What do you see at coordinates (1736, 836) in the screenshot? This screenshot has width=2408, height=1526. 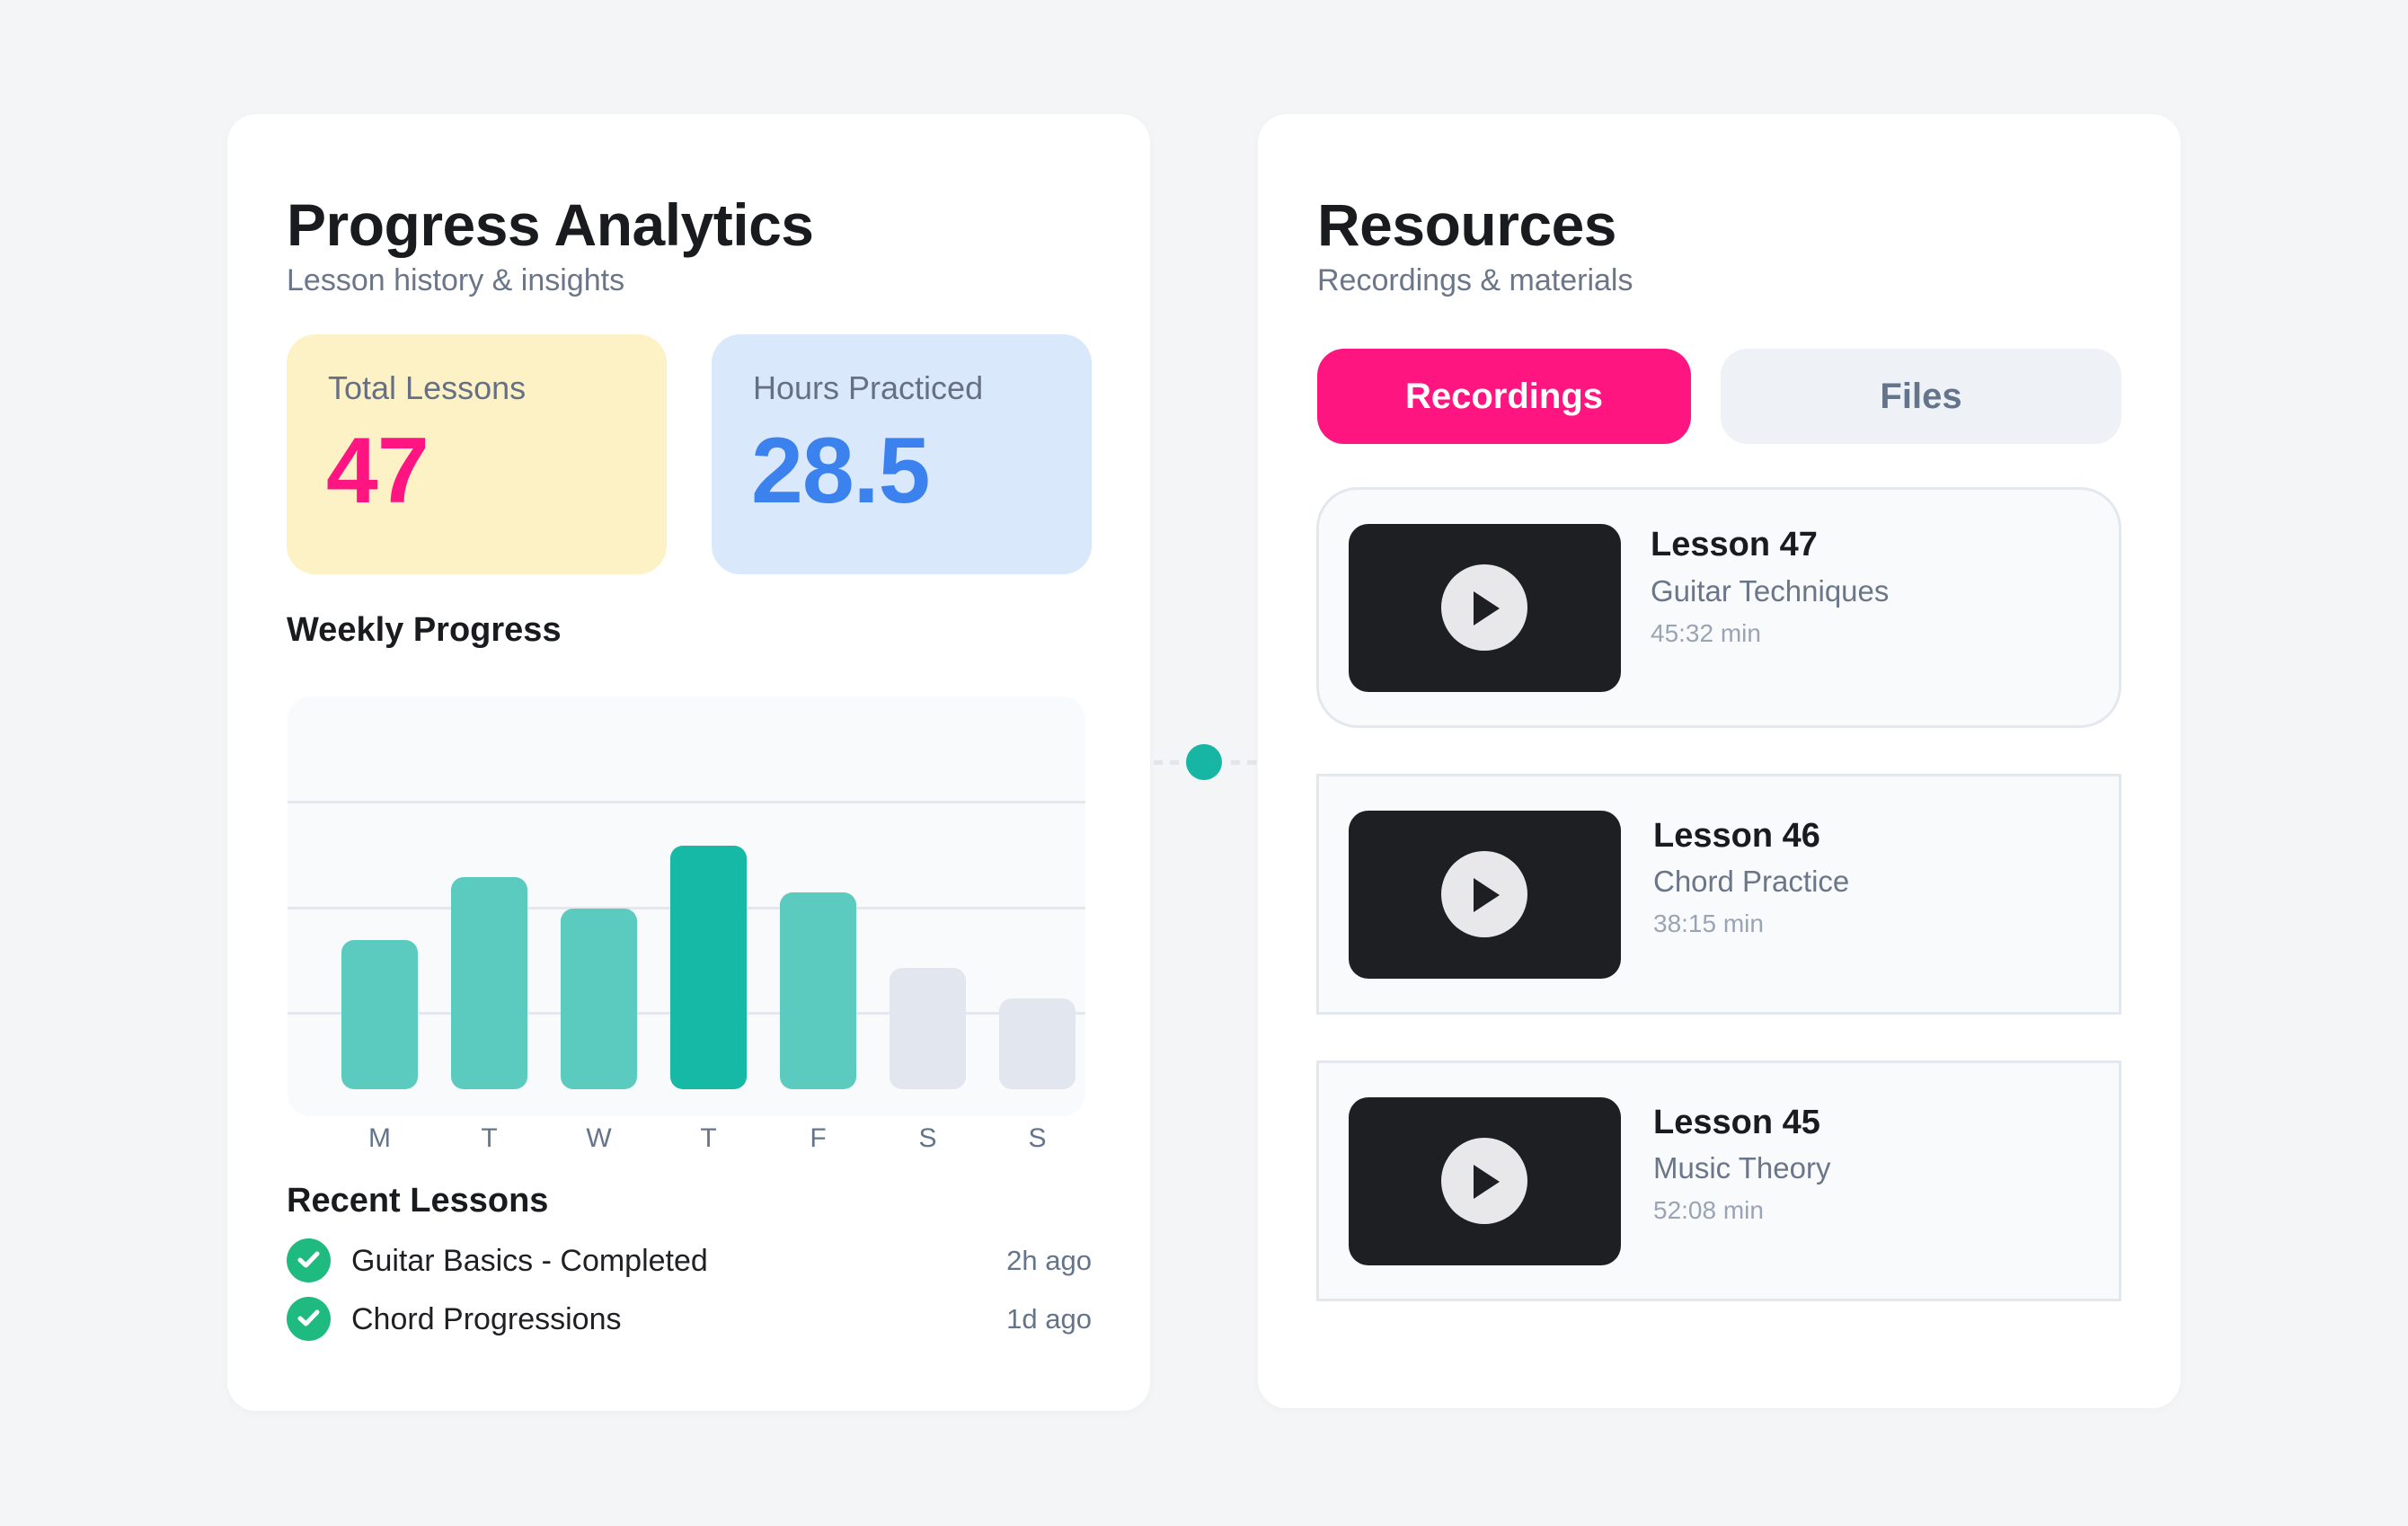 I see `recording-title: Lesson 46` at bounding box center [1736, 836].